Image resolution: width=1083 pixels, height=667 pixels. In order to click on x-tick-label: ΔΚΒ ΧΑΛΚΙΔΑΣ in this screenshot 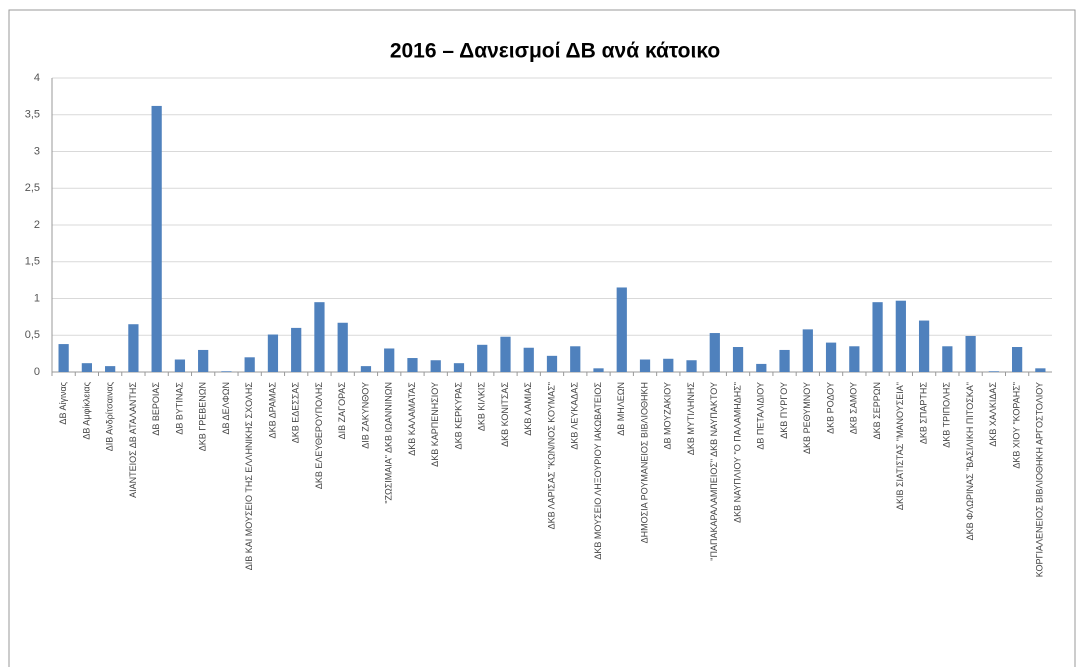, I will do `click(993, 414)`.